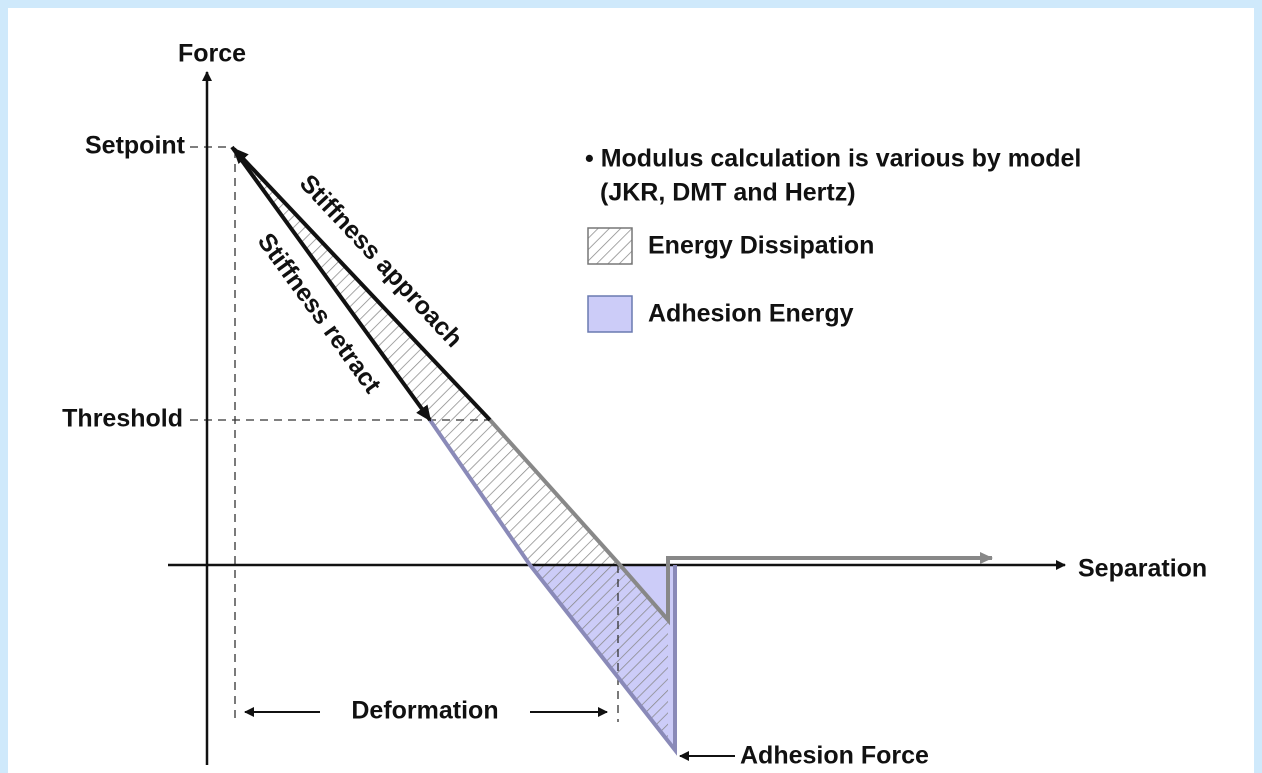 The width and height of the screenshot is (1262, 773). I want to click on legend-swatch-hatch, so click(610, 246).